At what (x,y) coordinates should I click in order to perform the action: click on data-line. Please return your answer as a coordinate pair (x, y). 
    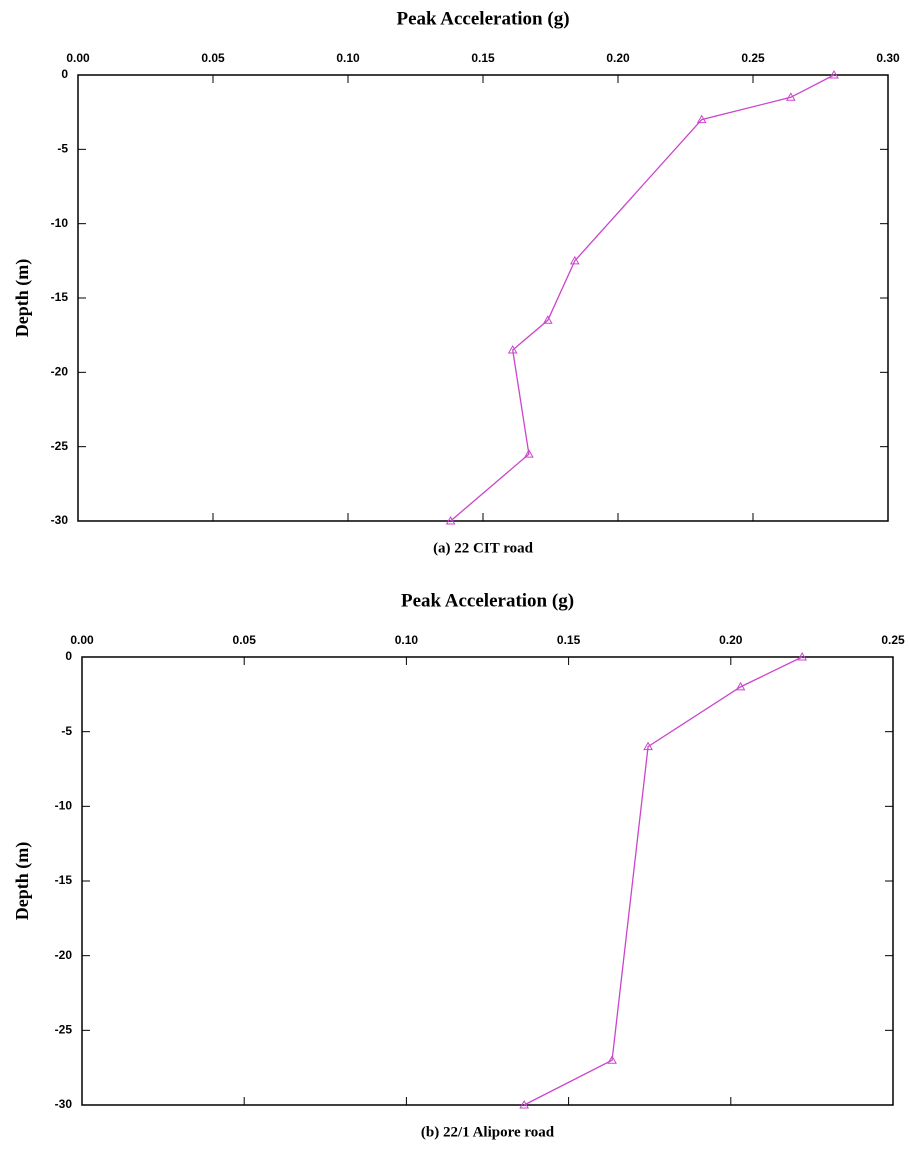
    Looking at the image, I should click on (663, 881).